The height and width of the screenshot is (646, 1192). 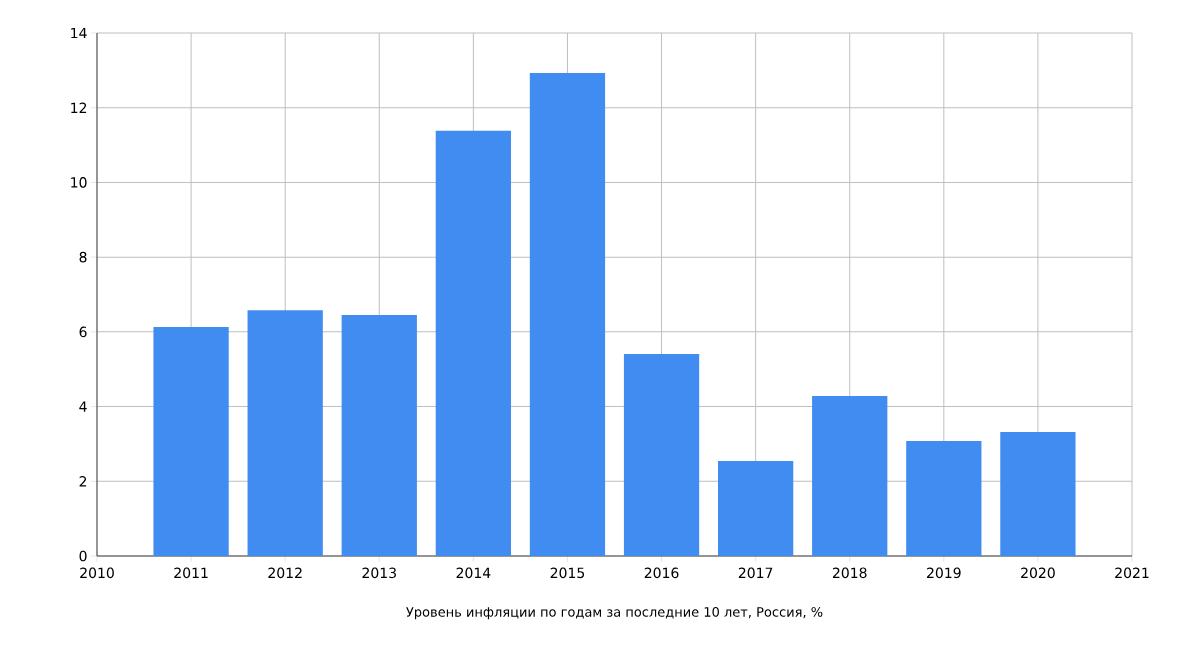 What do you see at coordinates (614, 613) in the screenshot?
I see `x-axis-title: Уровень инфляции по годам за последние 10 лет, Россия, %` at bounding box center [614, 613].